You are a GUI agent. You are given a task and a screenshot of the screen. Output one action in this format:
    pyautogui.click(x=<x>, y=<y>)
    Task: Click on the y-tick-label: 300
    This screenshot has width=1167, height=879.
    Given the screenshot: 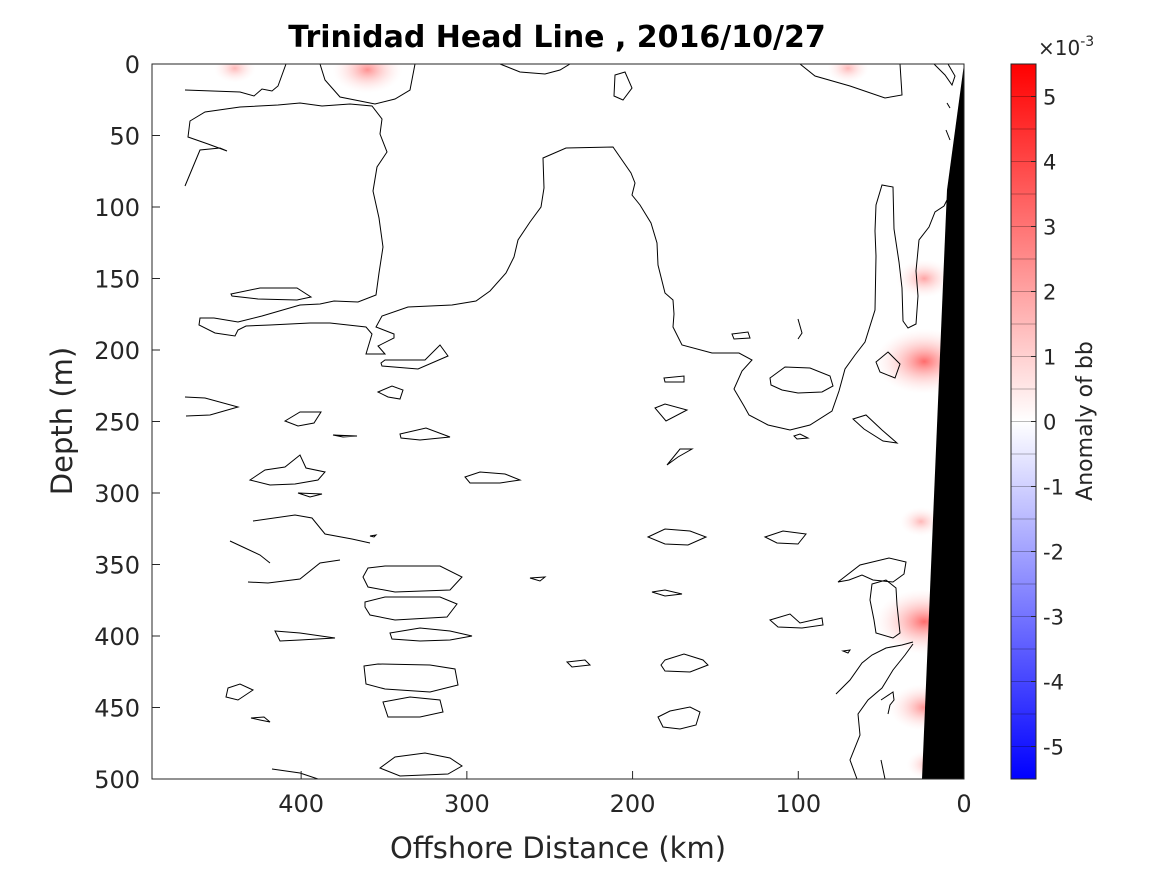 What is the action you would take?
    pyautogui.click(x=117, y=494)
    